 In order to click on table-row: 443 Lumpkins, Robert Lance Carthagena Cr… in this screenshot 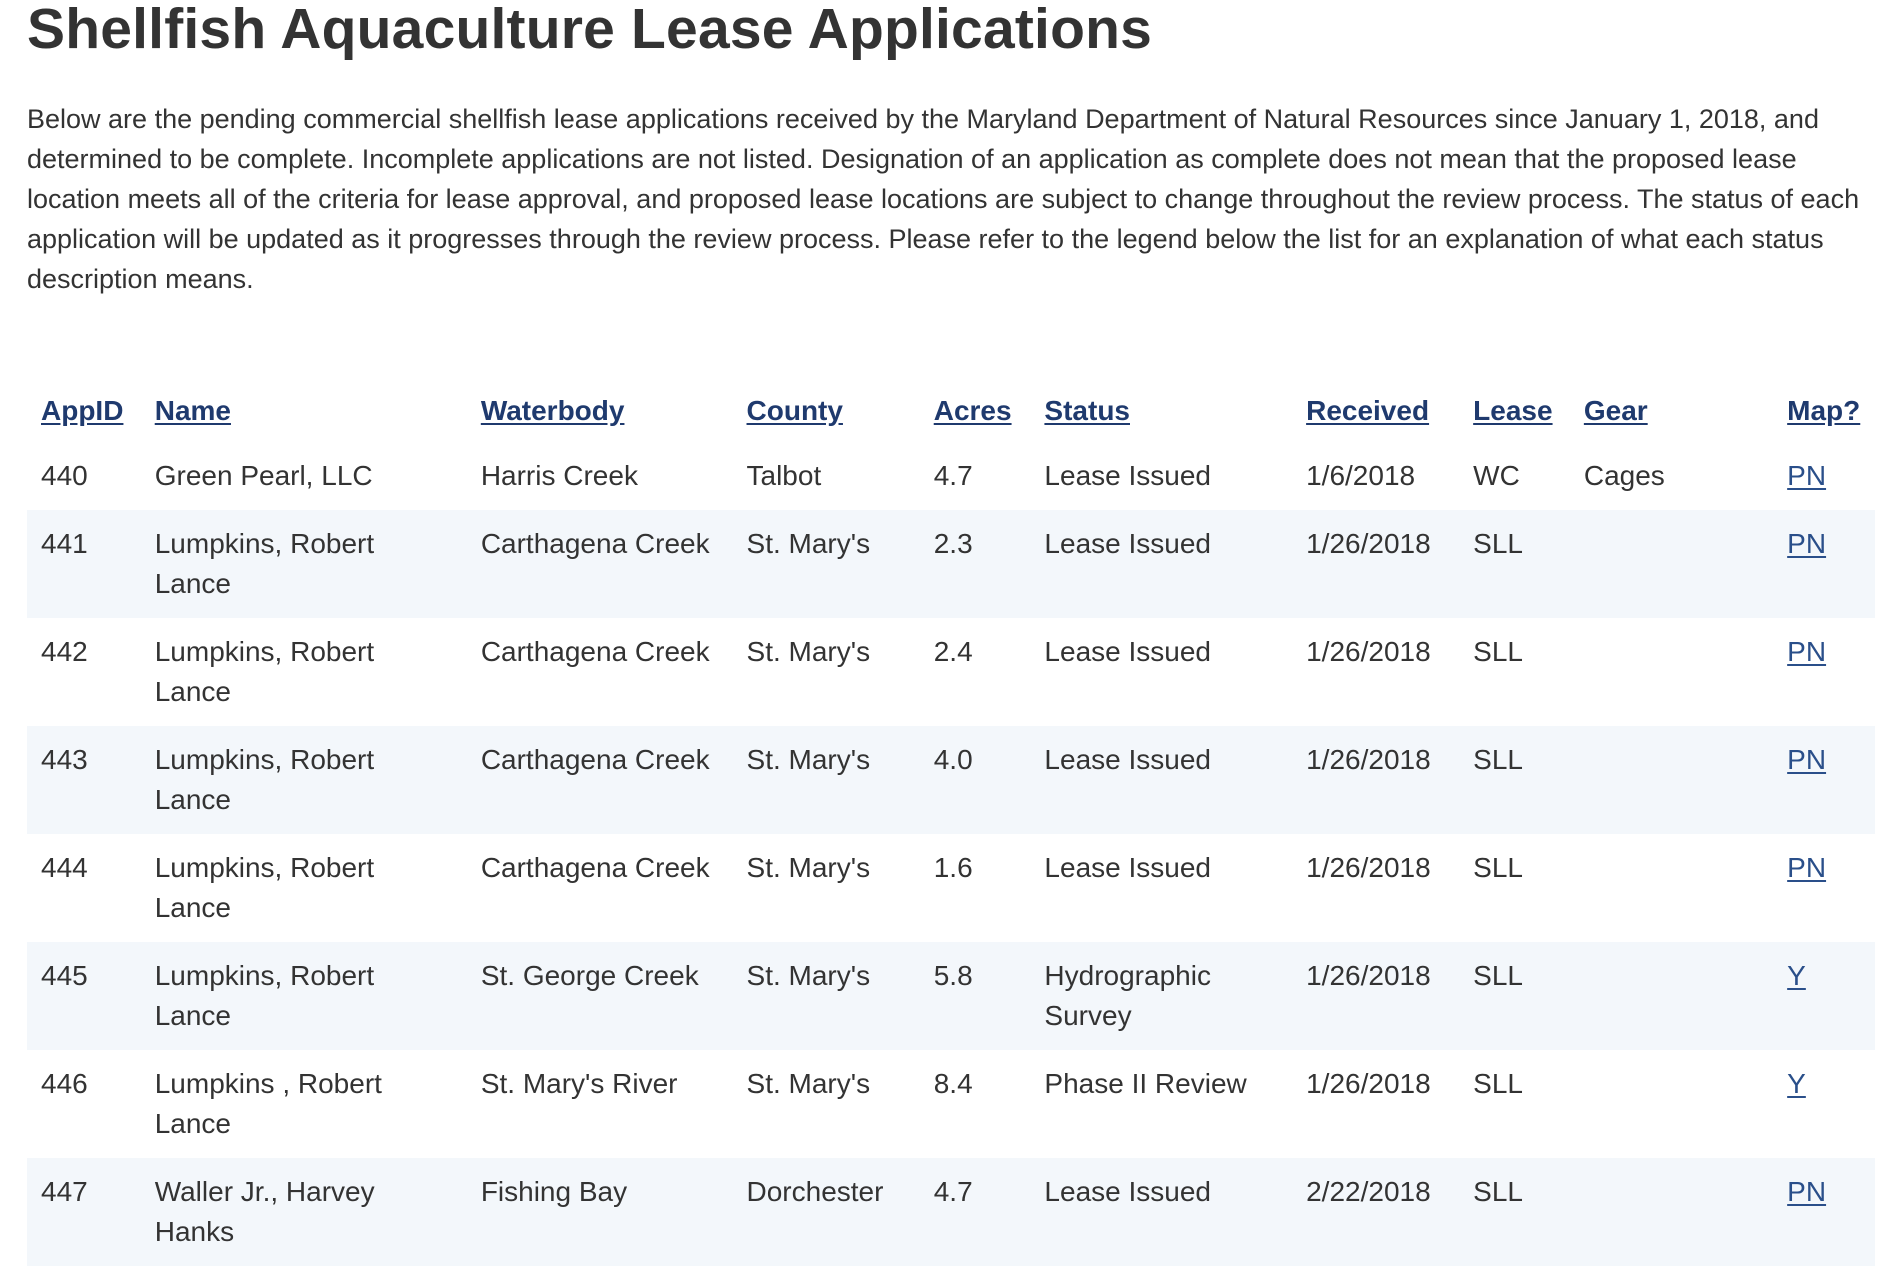, I will do `click(951, 780)`.